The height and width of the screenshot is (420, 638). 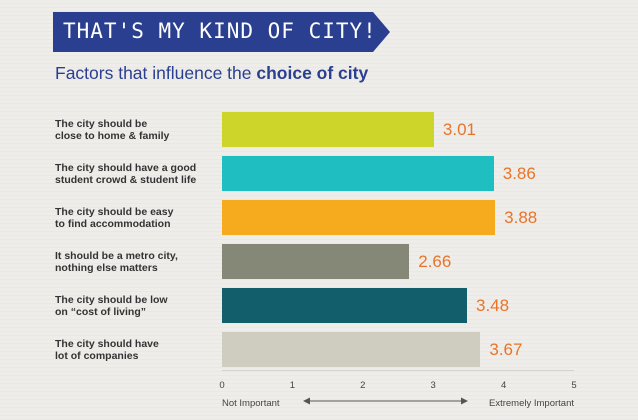 What do you see at coordinates (492, 305) in the screenshot?
I see `value-label: 3.48` at bounding box center [492, 305].